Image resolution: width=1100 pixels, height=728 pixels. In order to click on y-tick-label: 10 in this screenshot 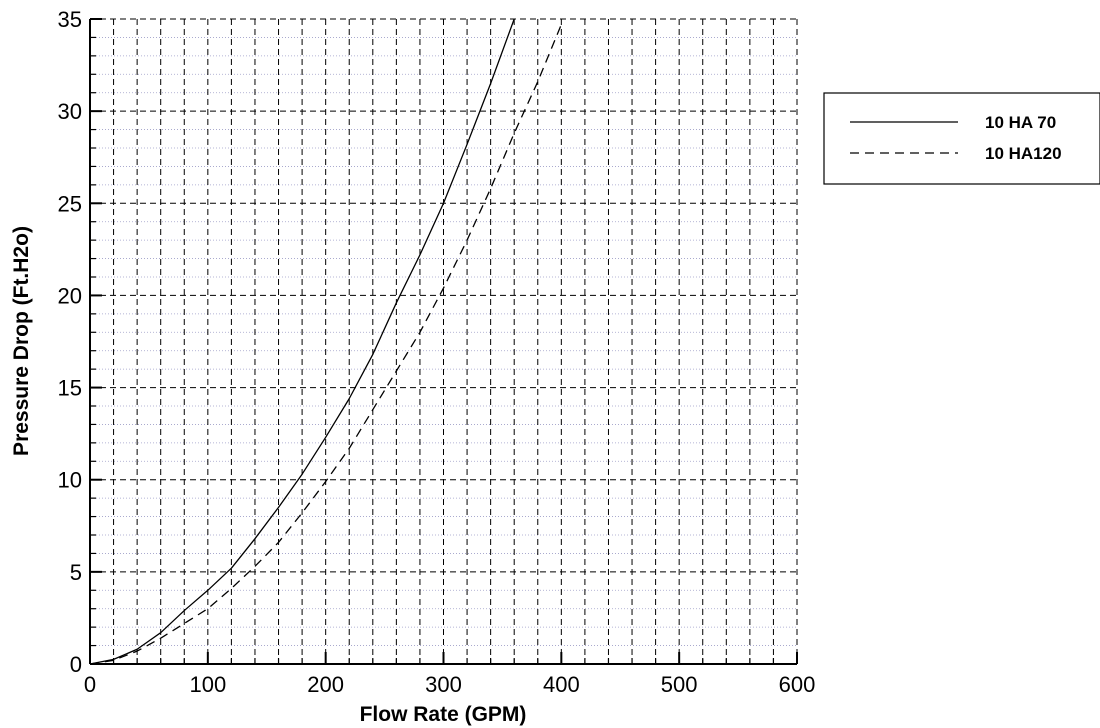, I will do `click(70, 480)`.